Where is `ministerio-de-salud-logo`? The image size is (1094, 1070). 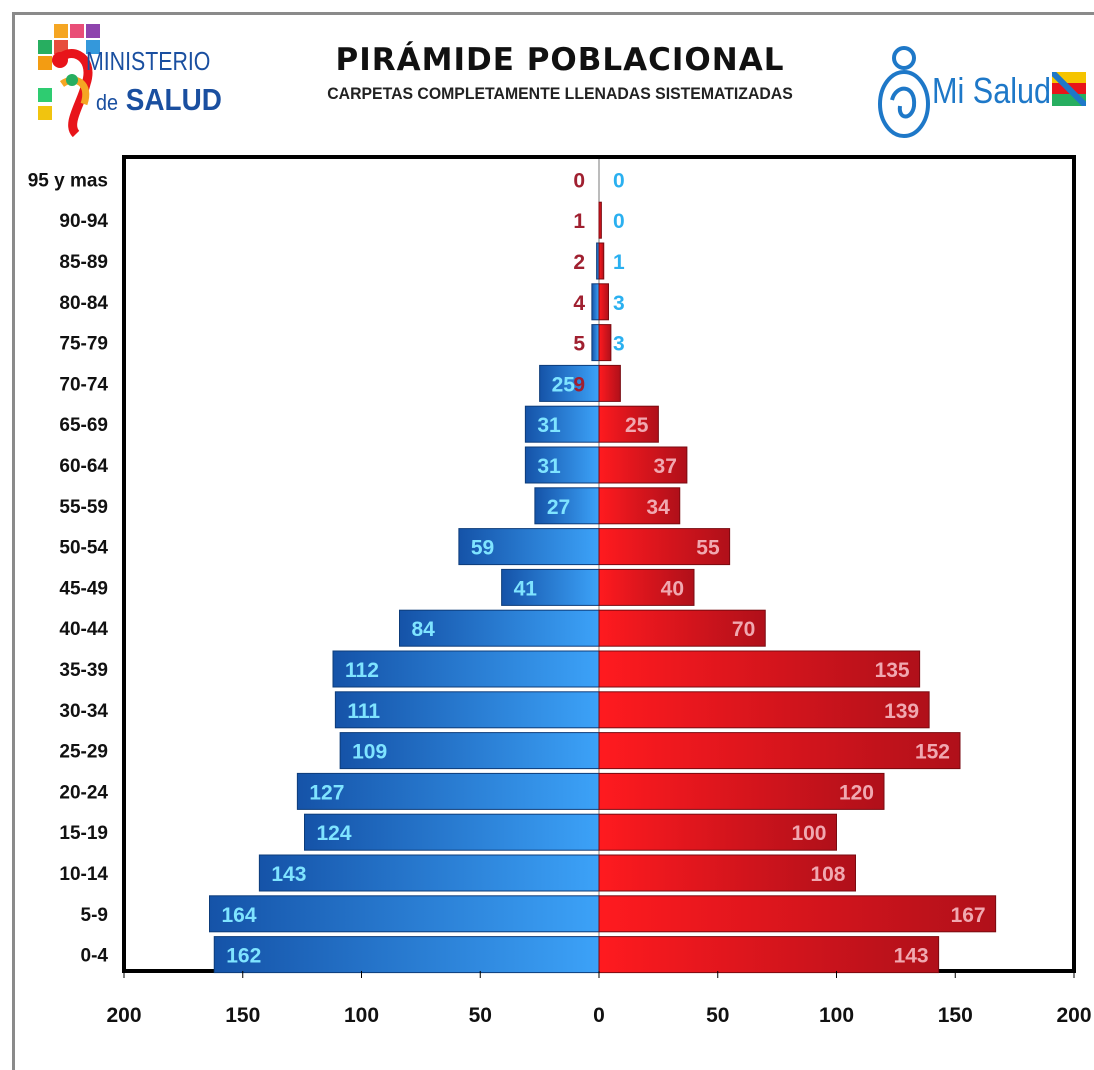
ministerio-de-salud-logo is located at coordinates (136, 83).